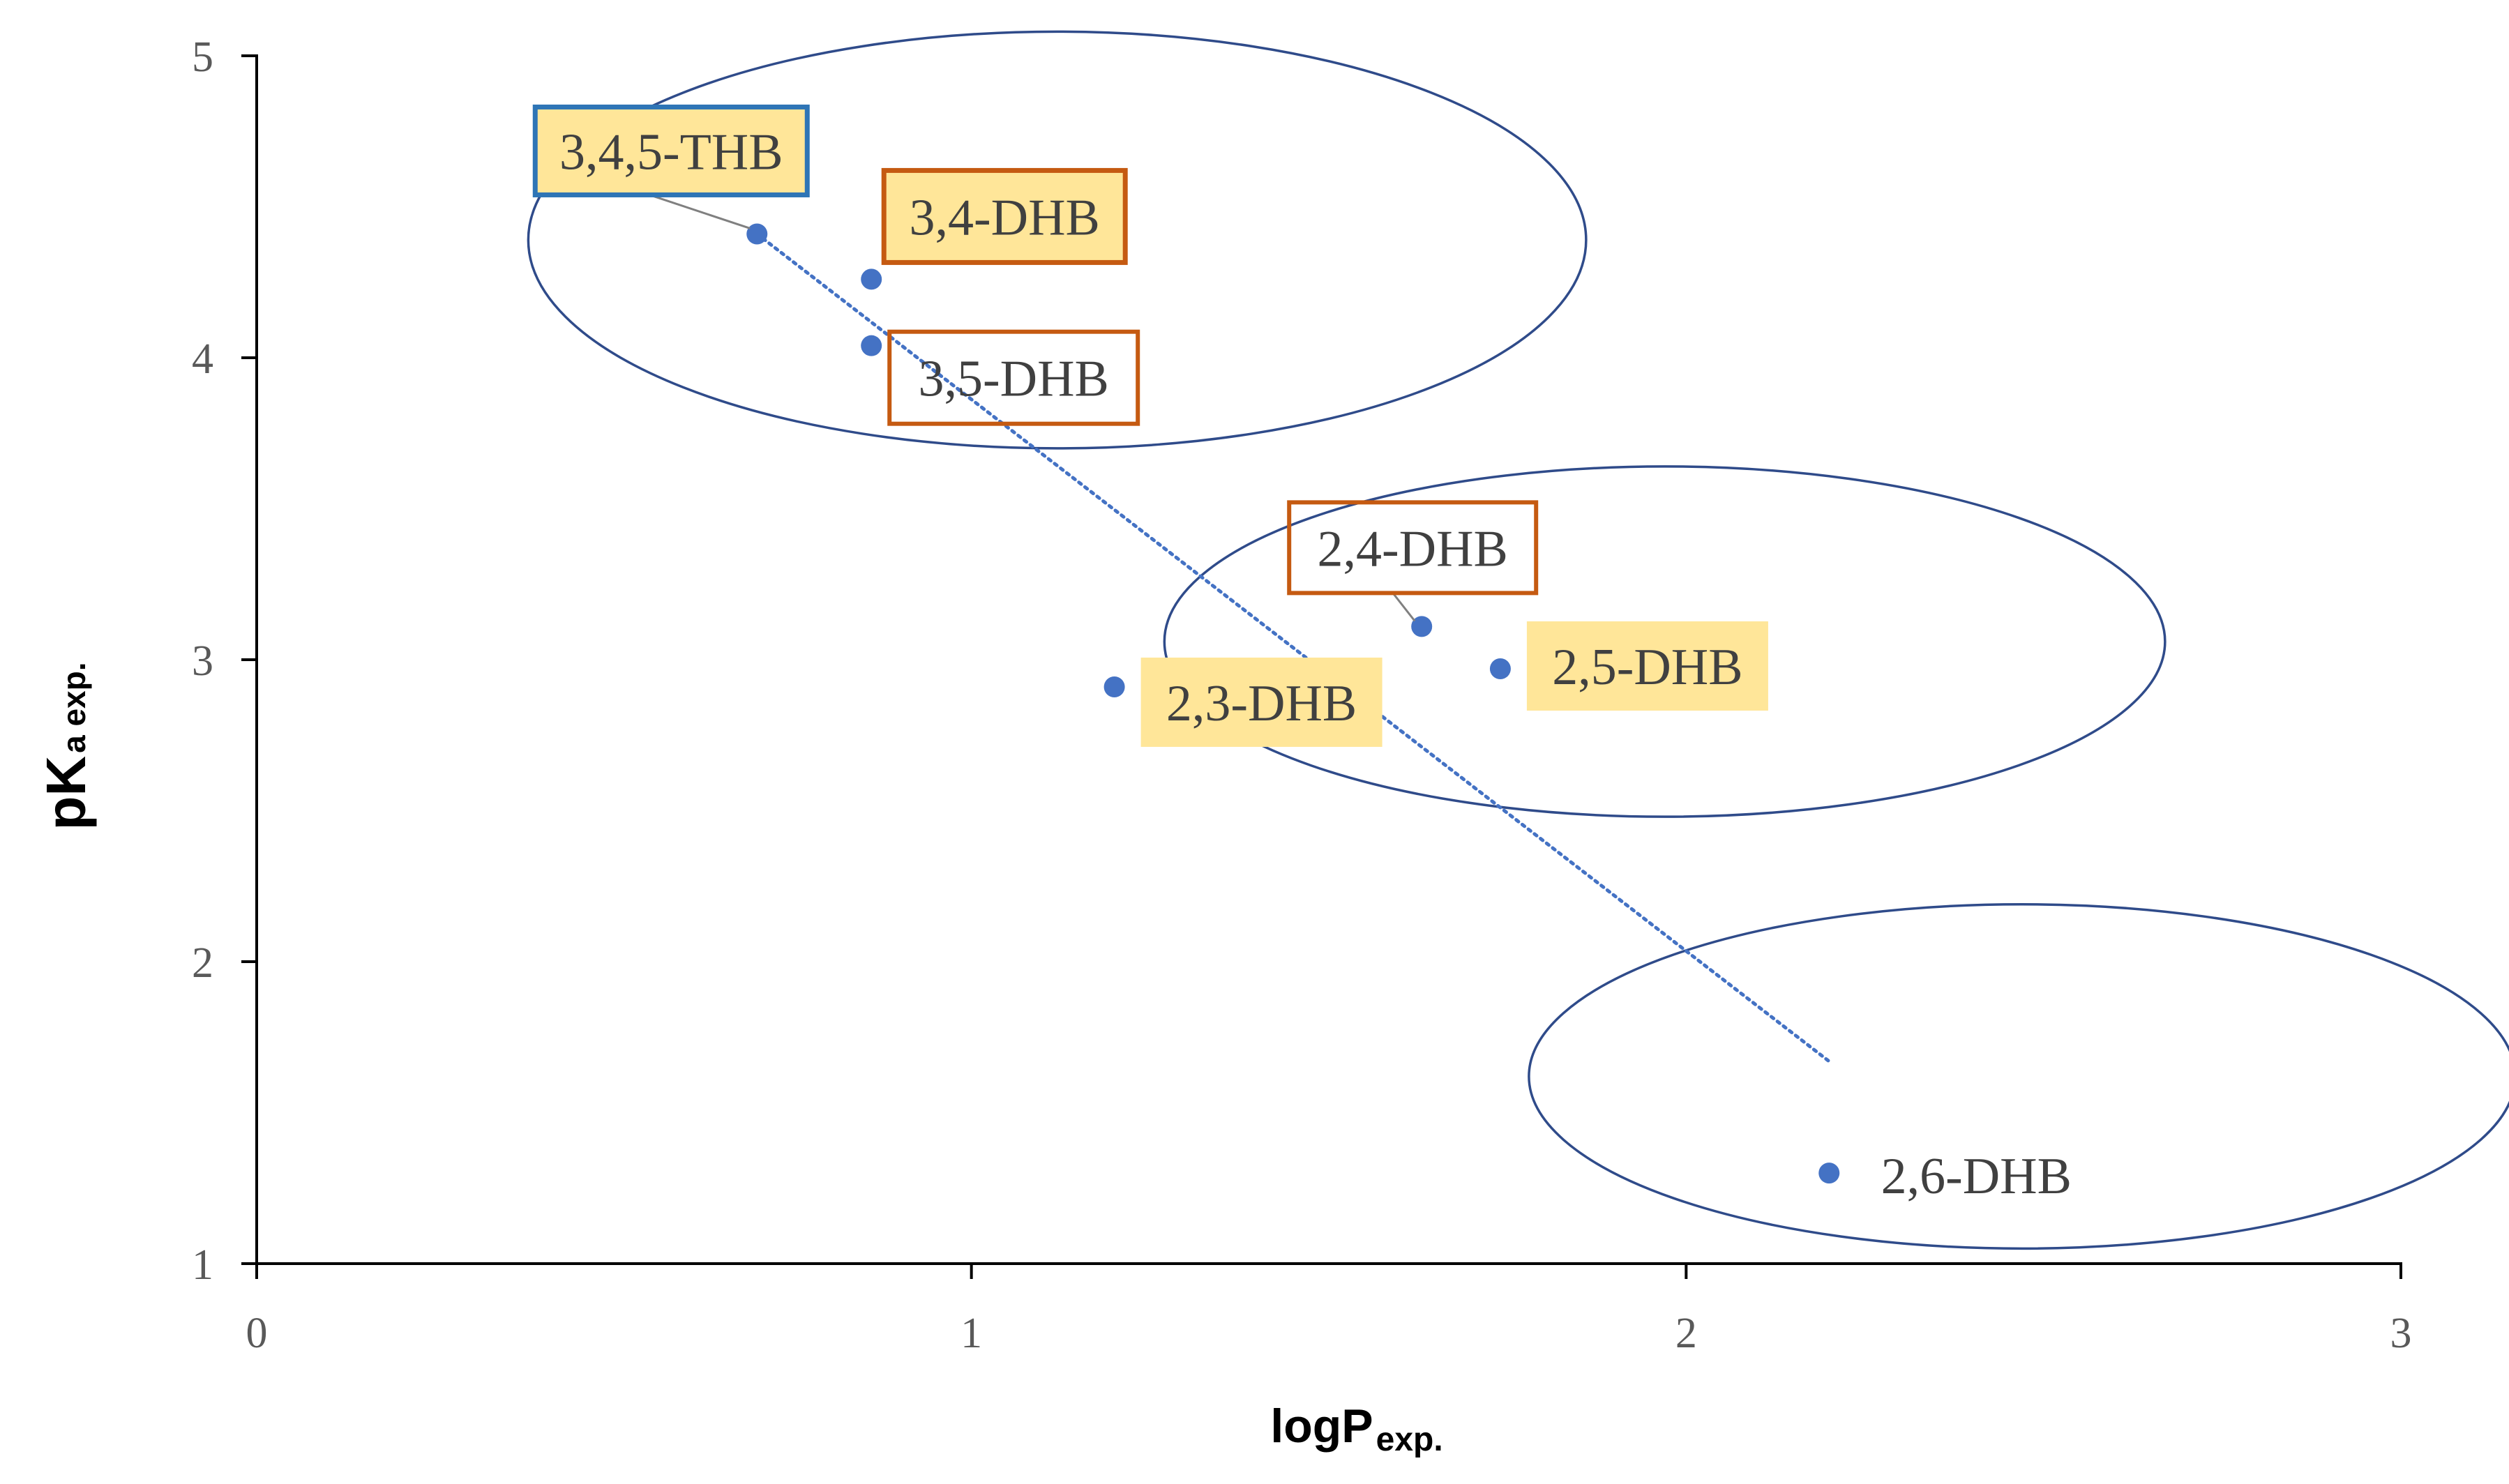 The image size is (2509, 1484). I want to click on label-text: 2,4-DHB, so click(1413, 548).